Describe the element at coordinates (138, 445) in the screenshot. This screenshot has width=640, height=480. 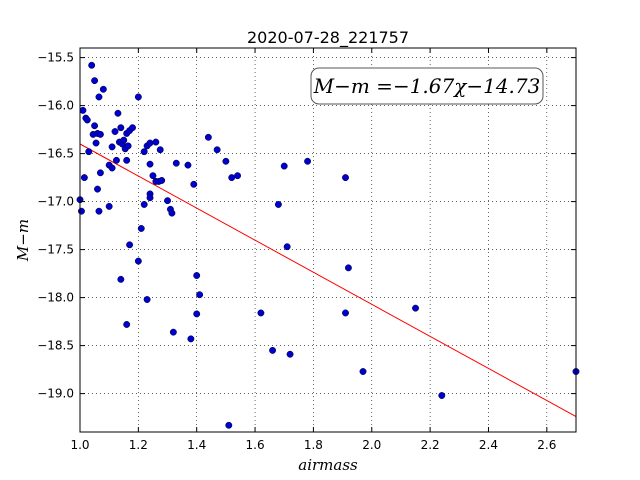
I see `x-tick-label: 1.2` at that location.